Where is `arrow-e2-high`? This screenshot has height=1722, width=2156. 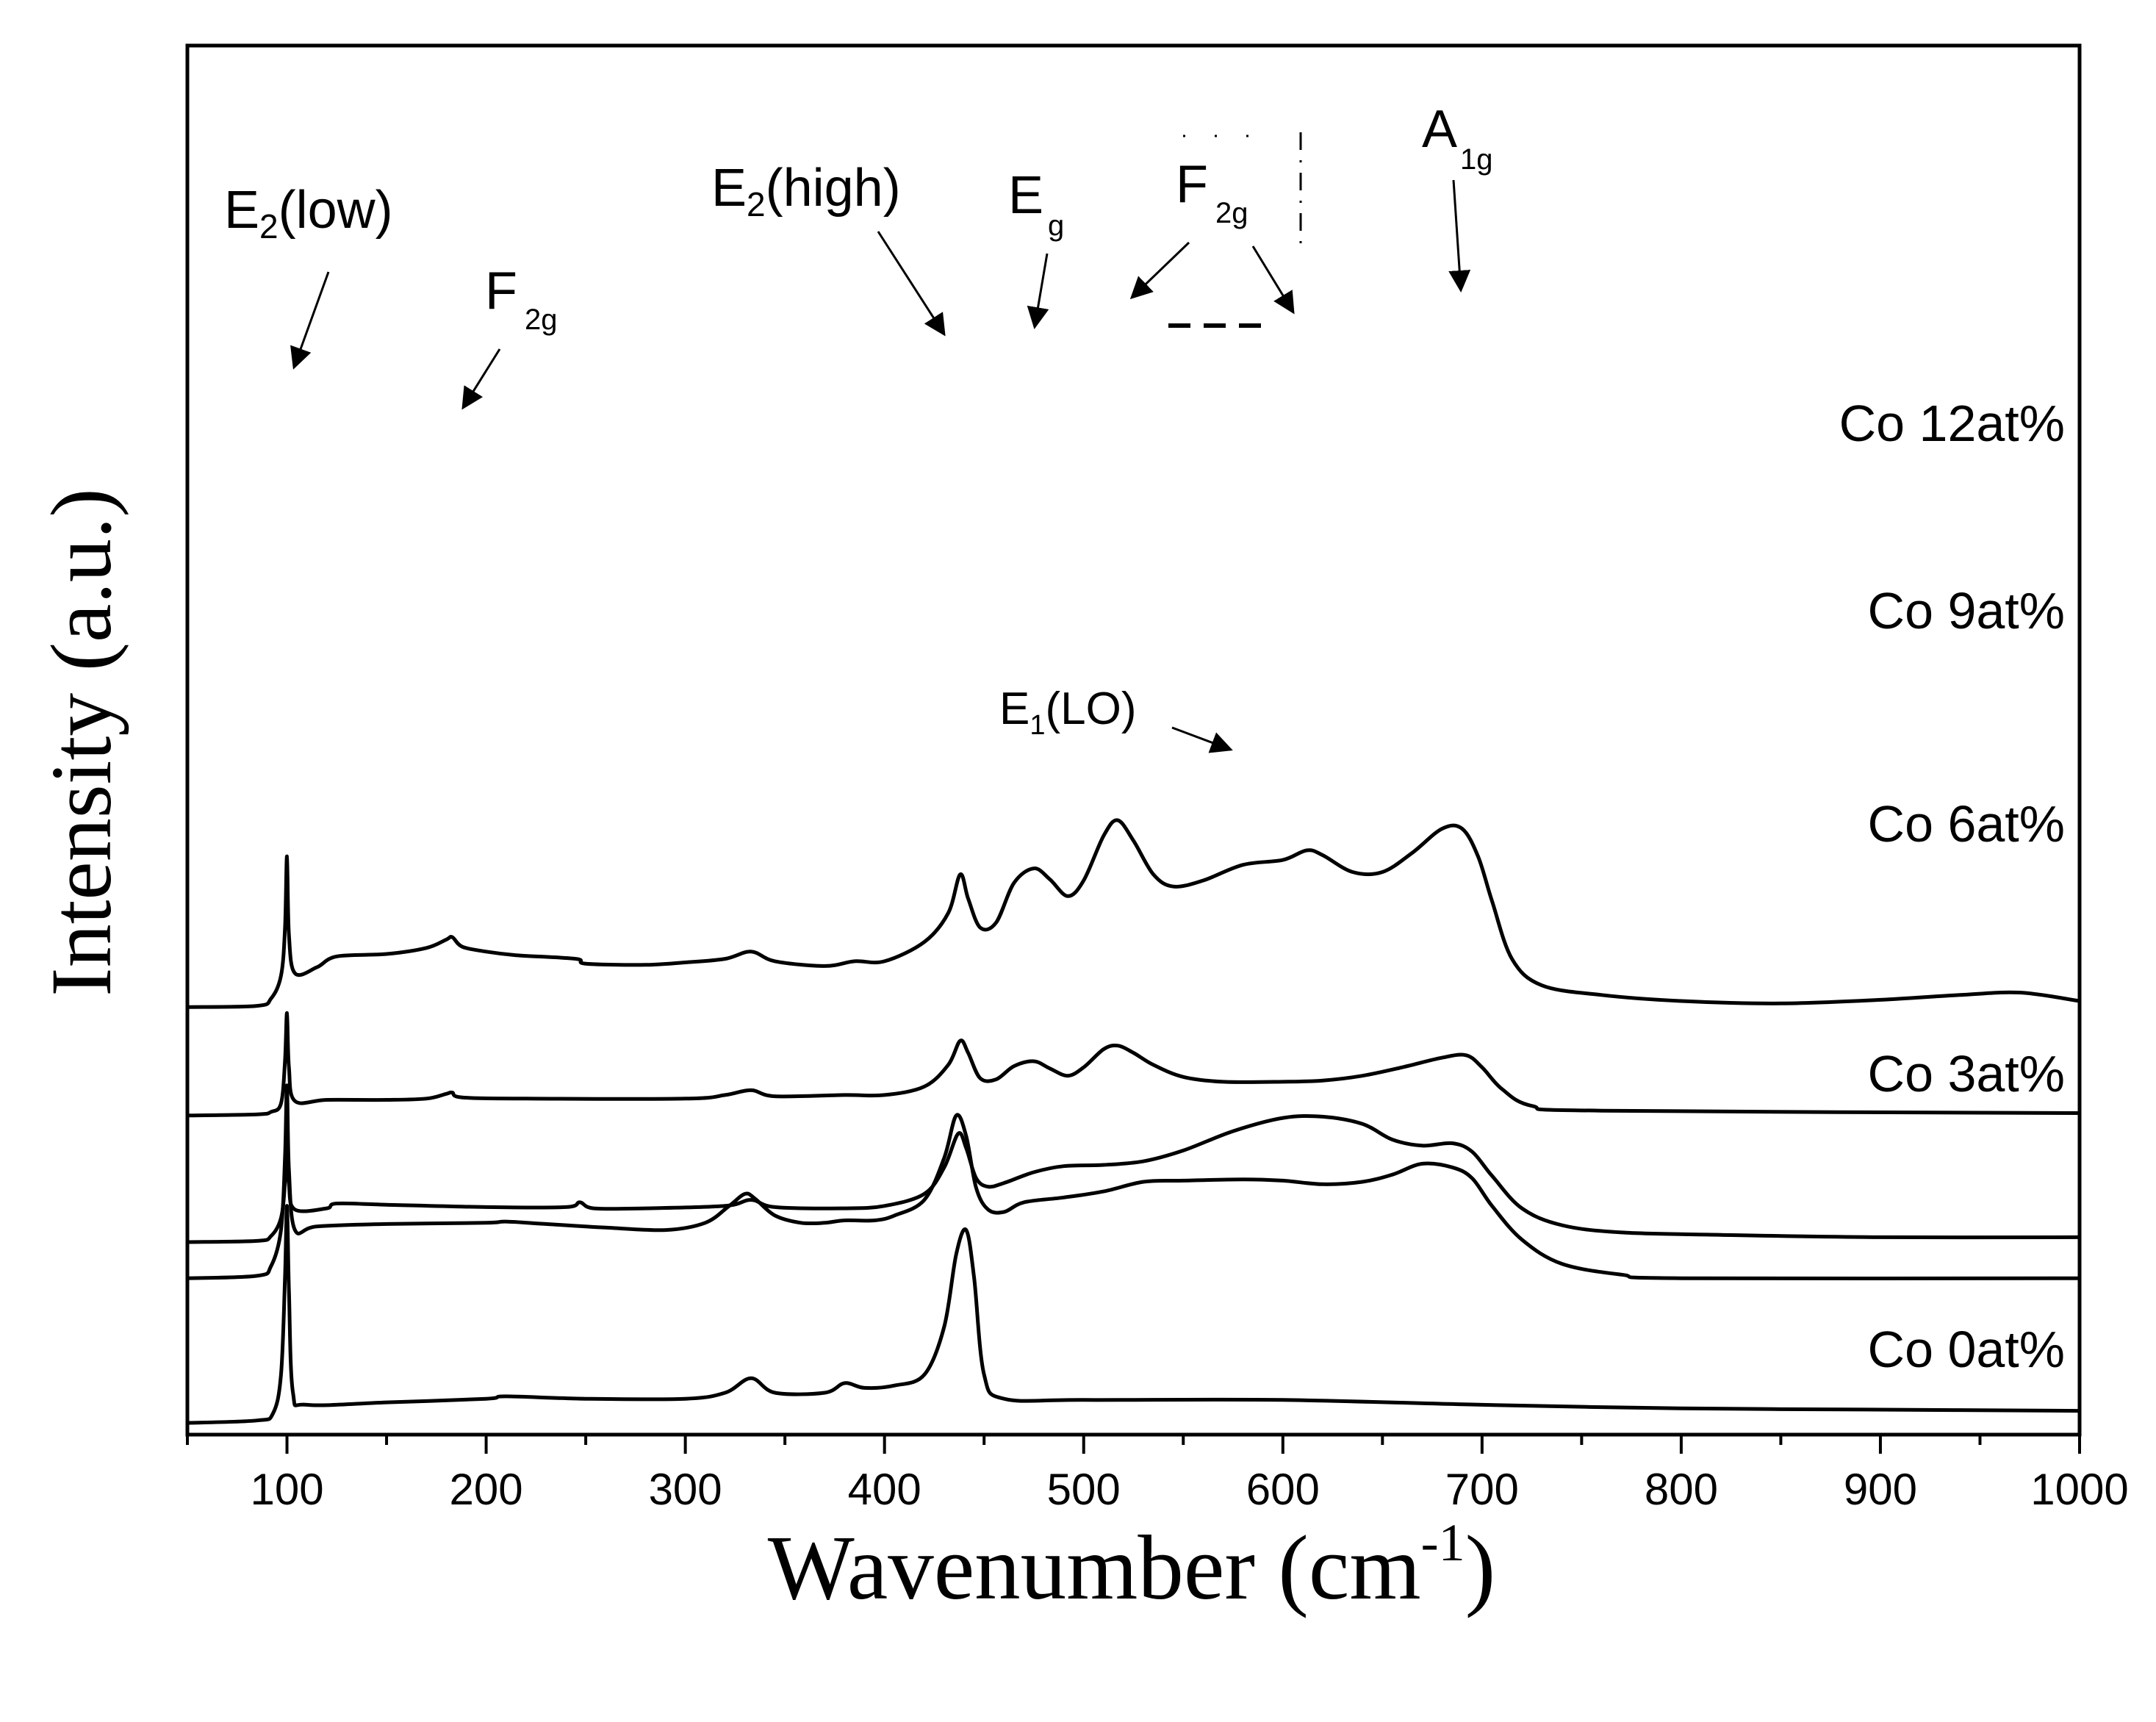 arrow-e2-high is located at coordinates (911, 284).